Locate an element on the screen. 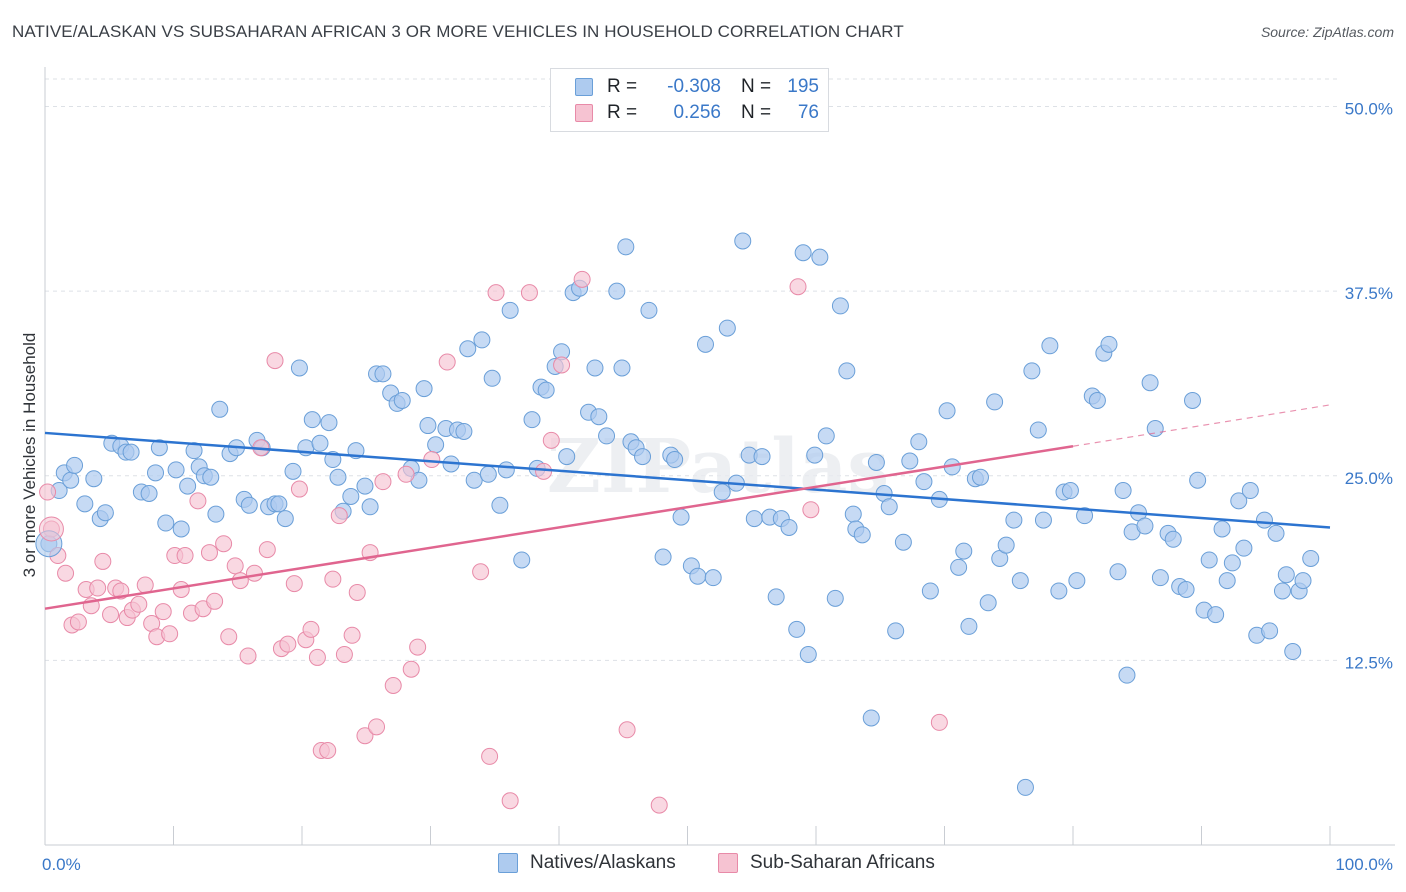 The height and width of the screenshot is (892, 1406). legend-r-value: -0.308 is located at coordinates (694, 86).